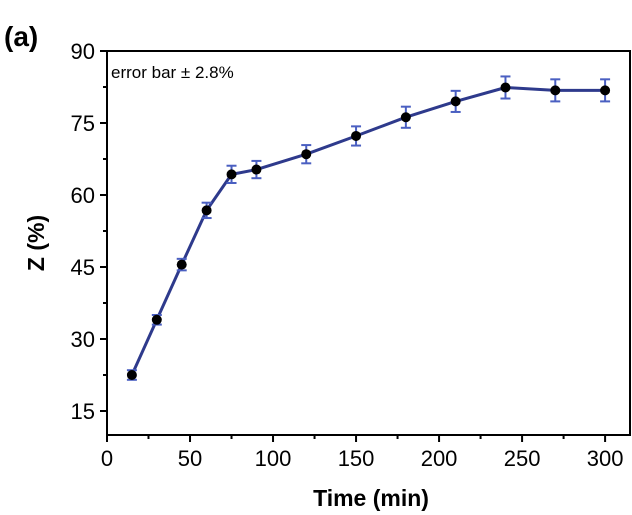 The width and height of the screenshot is (632, 515). I want to click on x-tick-label: 200, so click(439, 458).